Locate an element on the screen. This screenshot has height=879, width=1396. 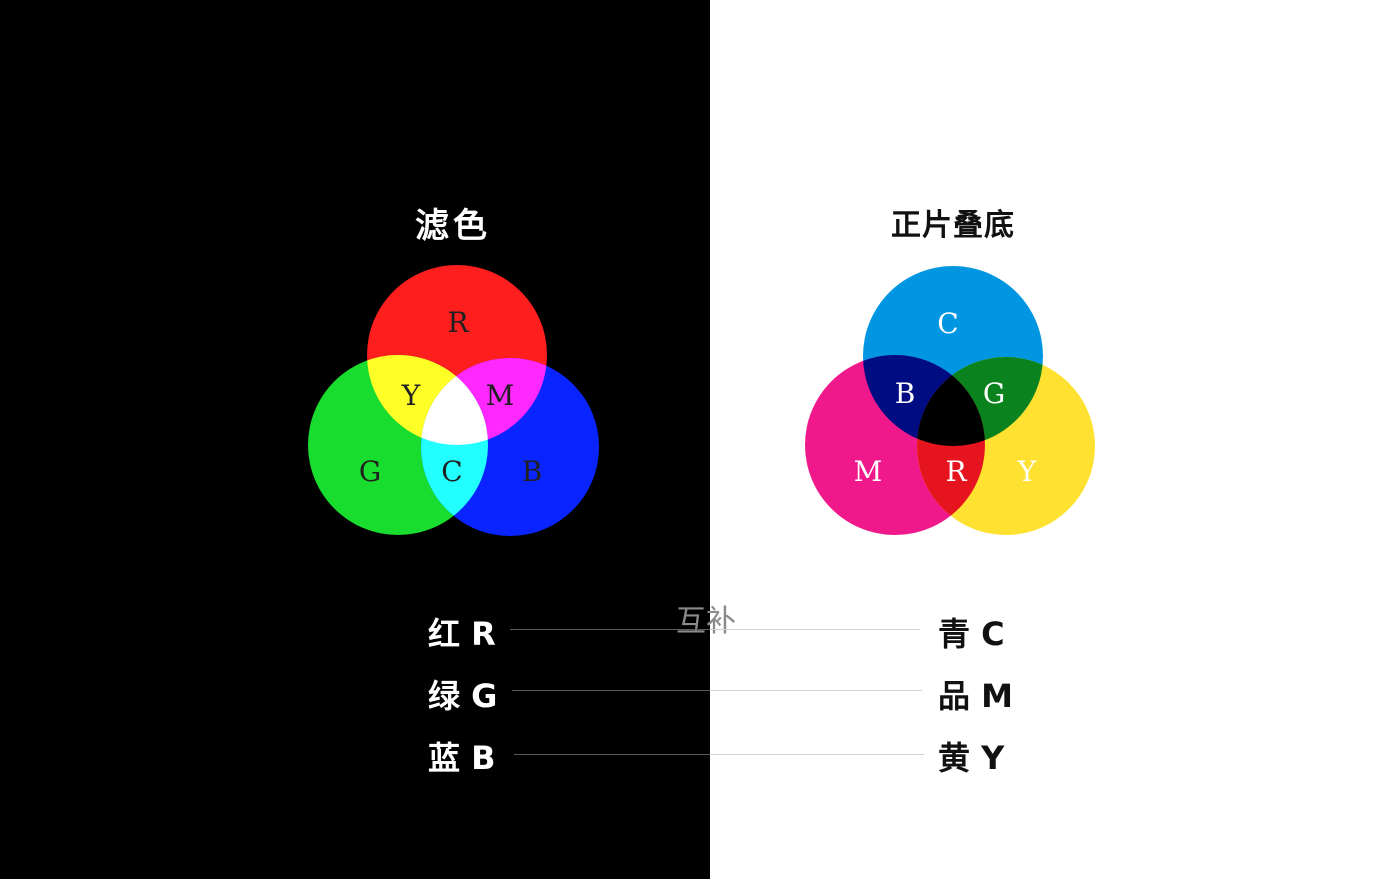
overlap-white-center is located at coordinates (454, 401).